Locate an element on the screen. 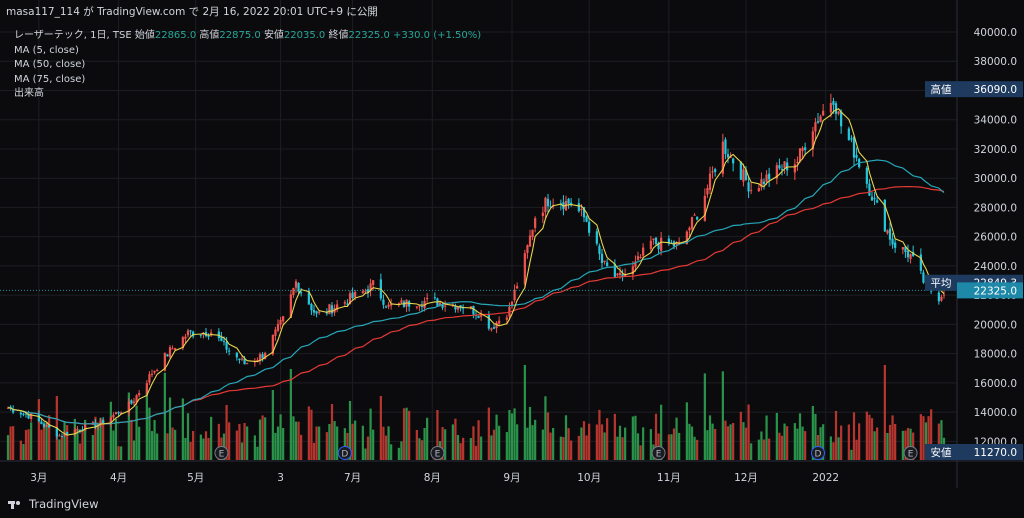  event-marker-e is located at coordinates (437, 453).